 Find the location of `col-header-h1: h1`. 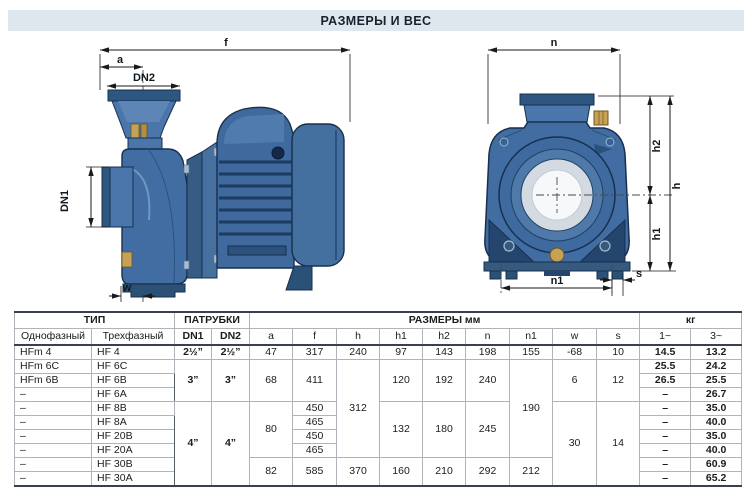

col-header-h1: h1 is located at coordinates (401, 337).